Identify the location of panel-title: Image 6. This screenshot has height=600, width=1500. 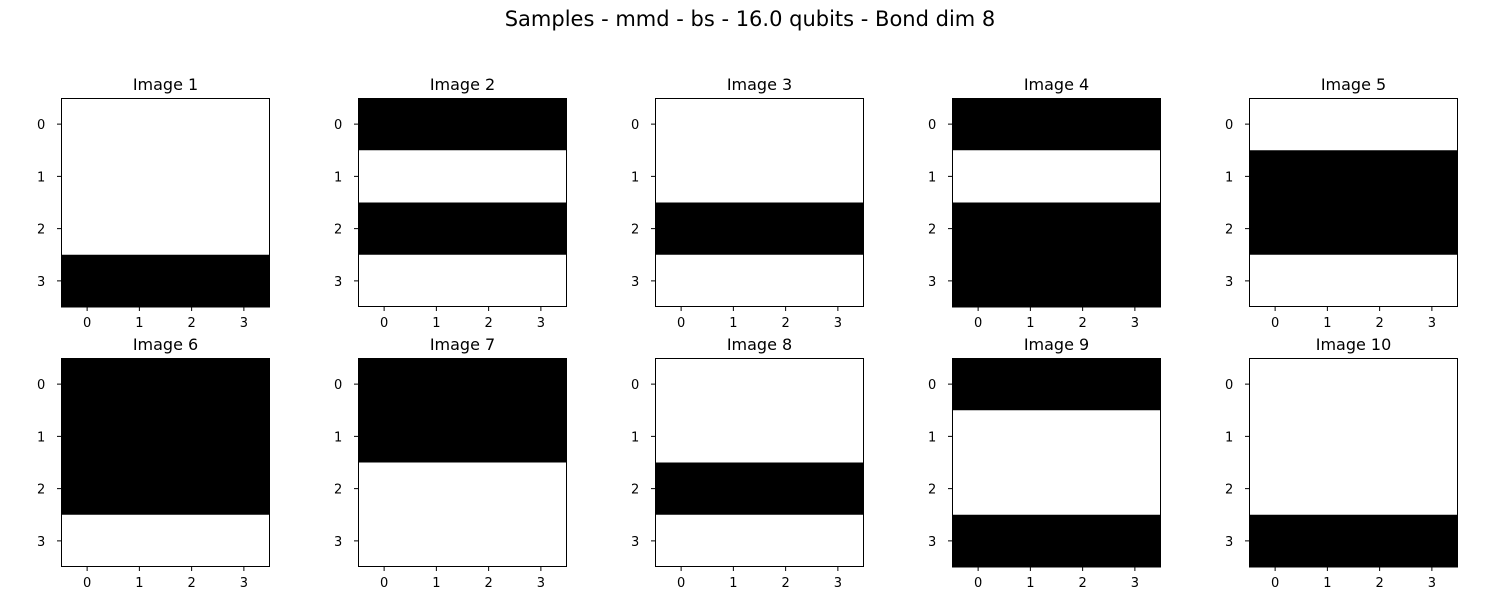
(165, 344).